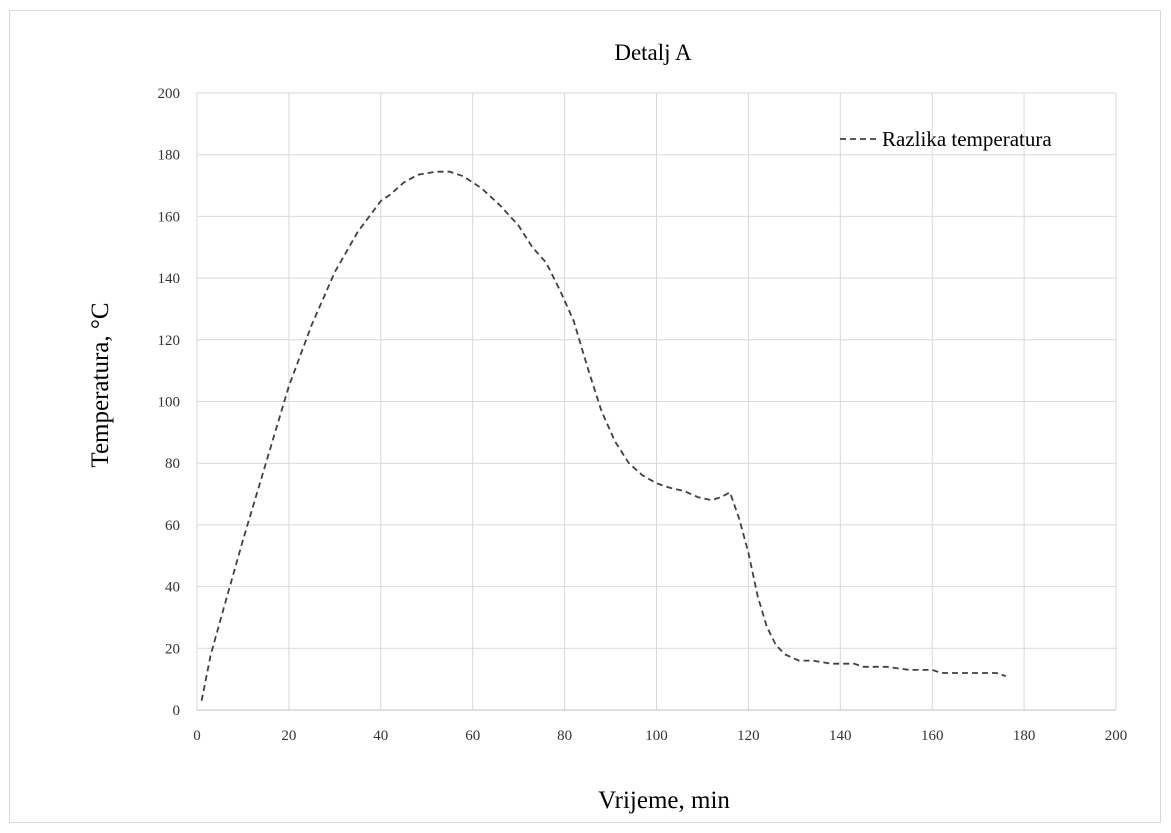 Image resolution: width=1171 pixels, height=833 pixels. What do you see at coordinates (664, 800) in the screenshot?
I see `x-axis-title: Vrijeme, min` at bounding box center [664, 800].